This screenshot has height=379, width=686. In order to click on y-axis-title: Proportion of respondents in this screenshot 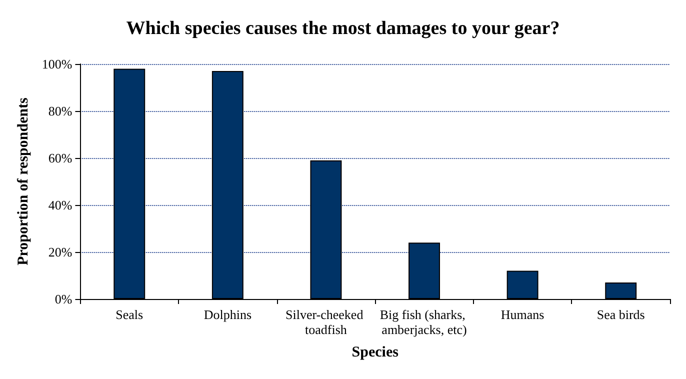, I will do `click(24, 181)`.